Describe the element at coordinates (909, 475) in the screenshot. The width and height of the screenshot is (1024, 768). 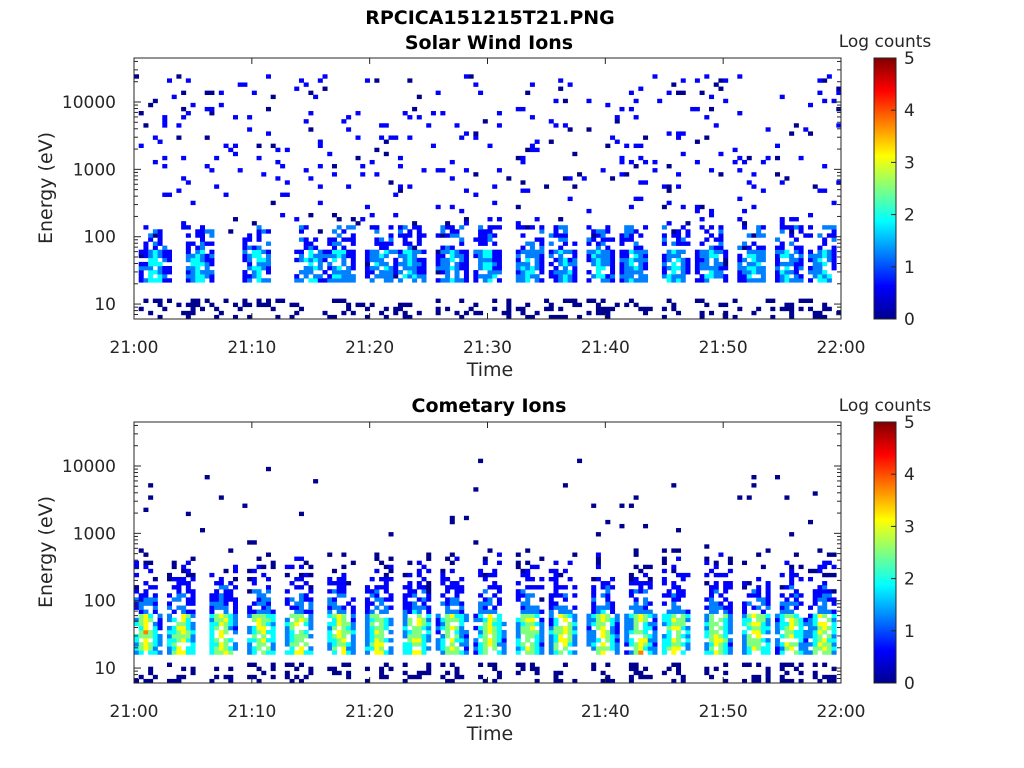
I see `colorbar-tick-label: 4` at that location.